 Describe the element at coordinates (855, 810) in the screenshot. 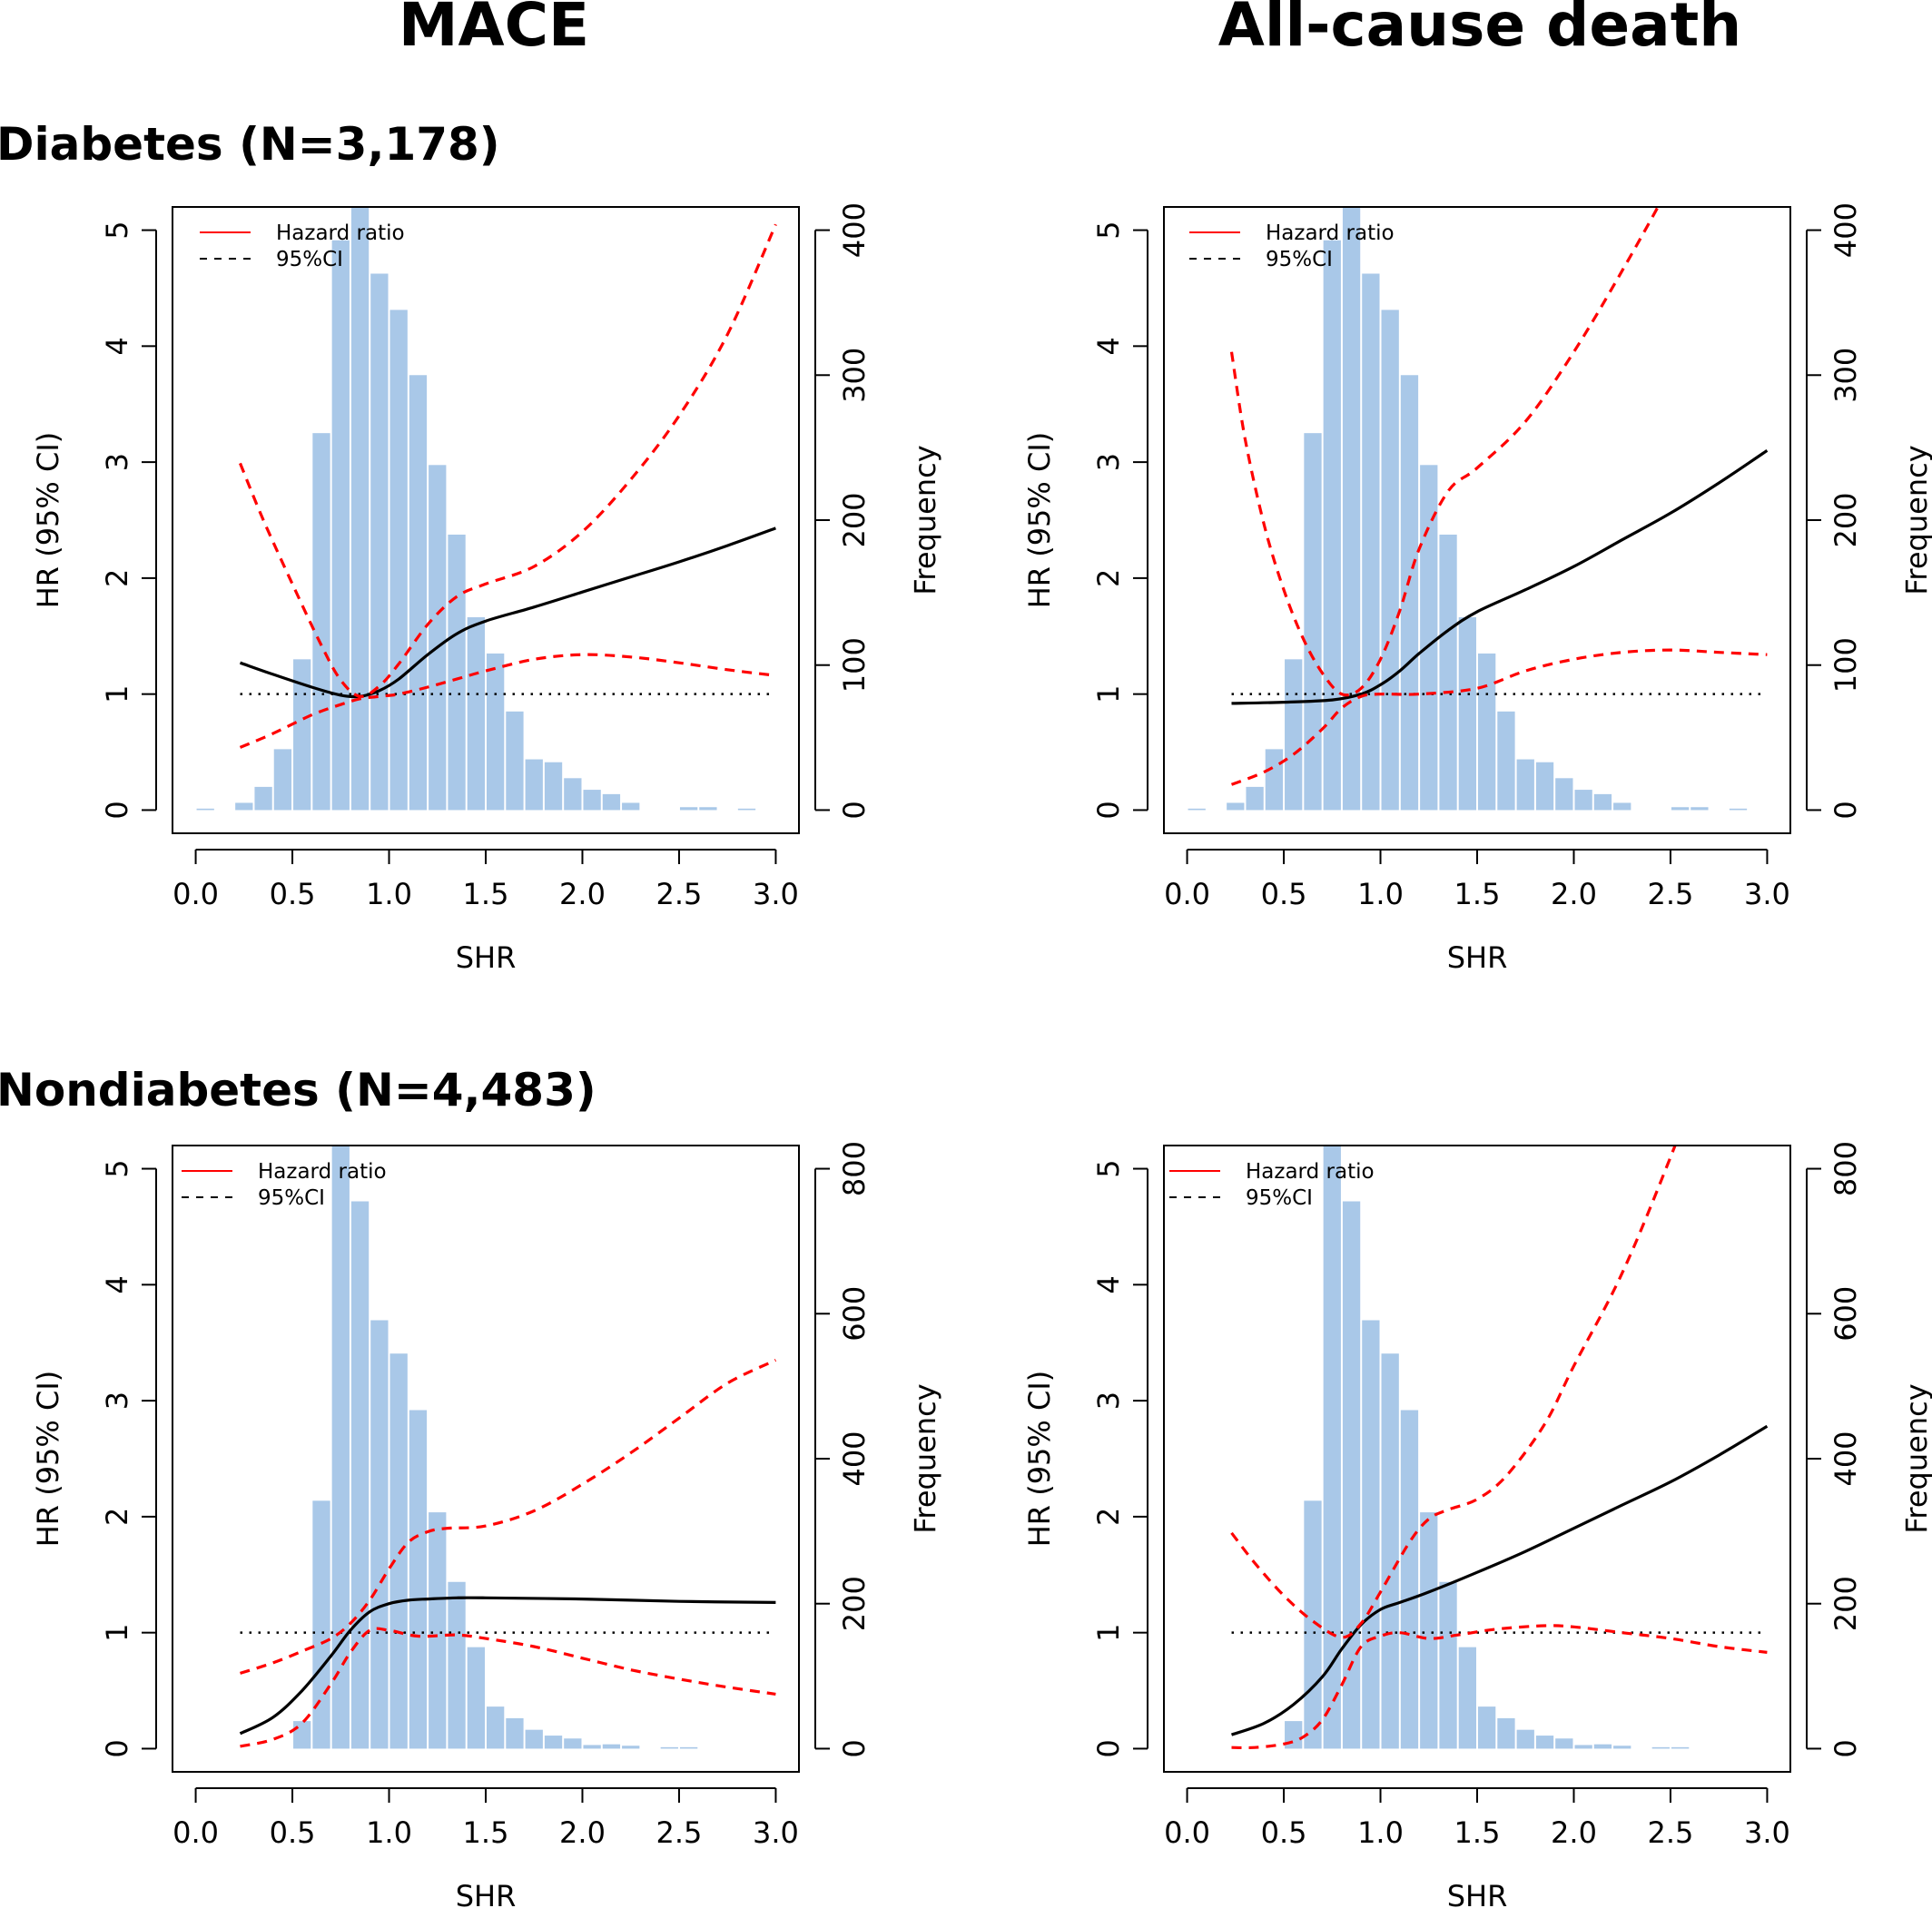

I see `y2-tick-label: 0` at that location.